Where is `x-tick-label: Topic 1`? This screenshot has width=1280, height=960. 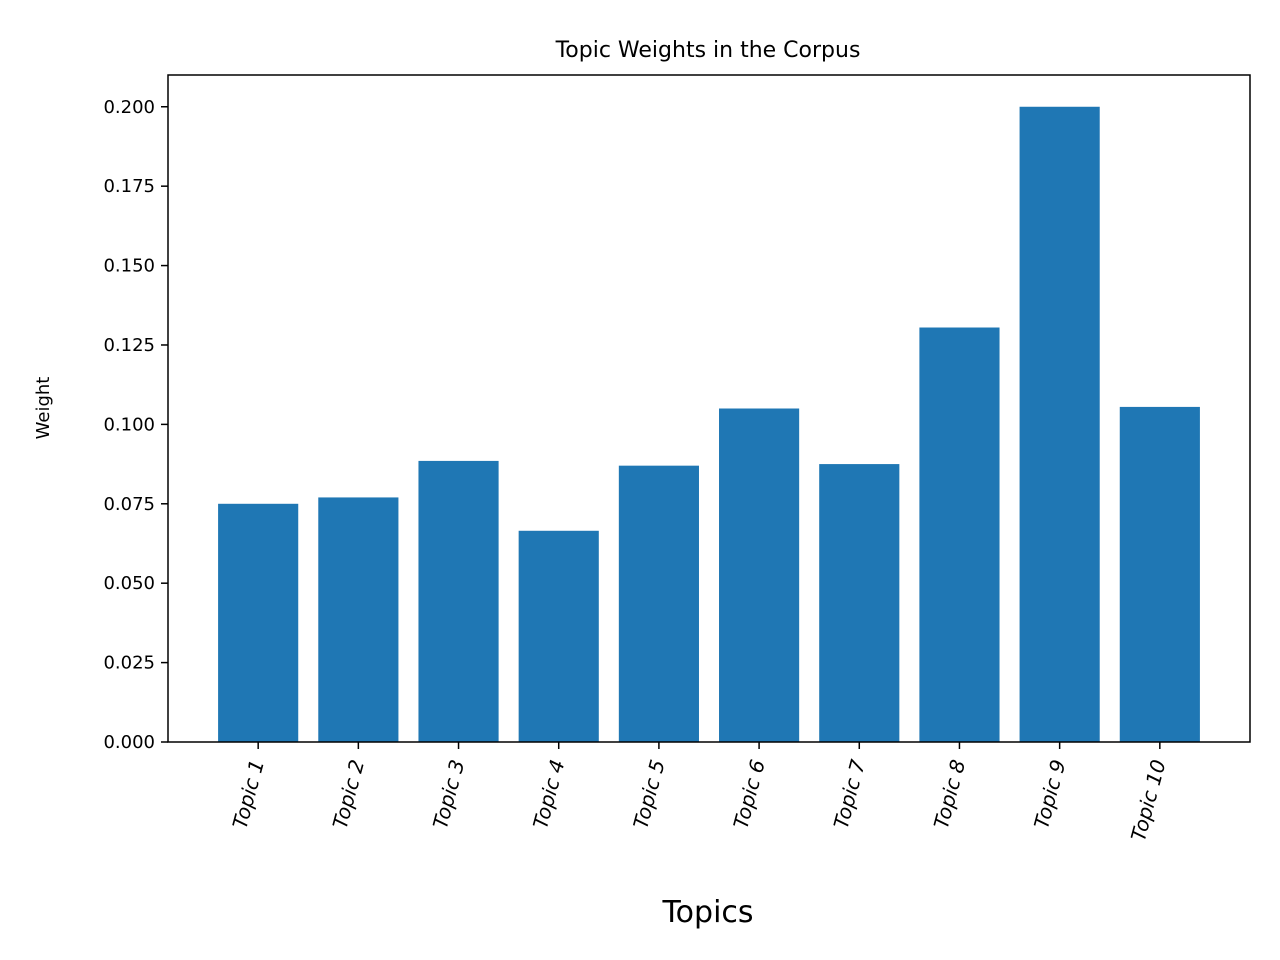 x-tick-label: Topic 1 is located at coordinates (248, 794).